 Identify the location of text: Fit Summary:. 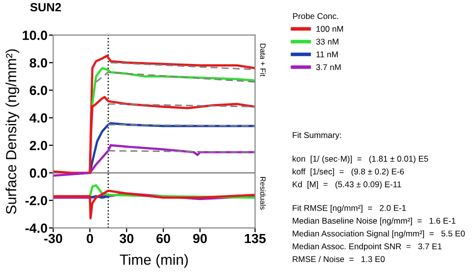
(316, 136).